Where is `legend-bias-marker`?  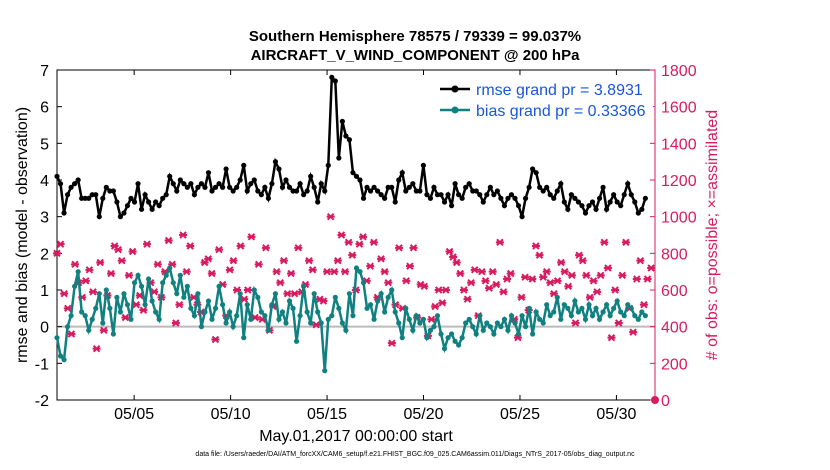
legend-bias-marker is located at coordinates (455, 110).